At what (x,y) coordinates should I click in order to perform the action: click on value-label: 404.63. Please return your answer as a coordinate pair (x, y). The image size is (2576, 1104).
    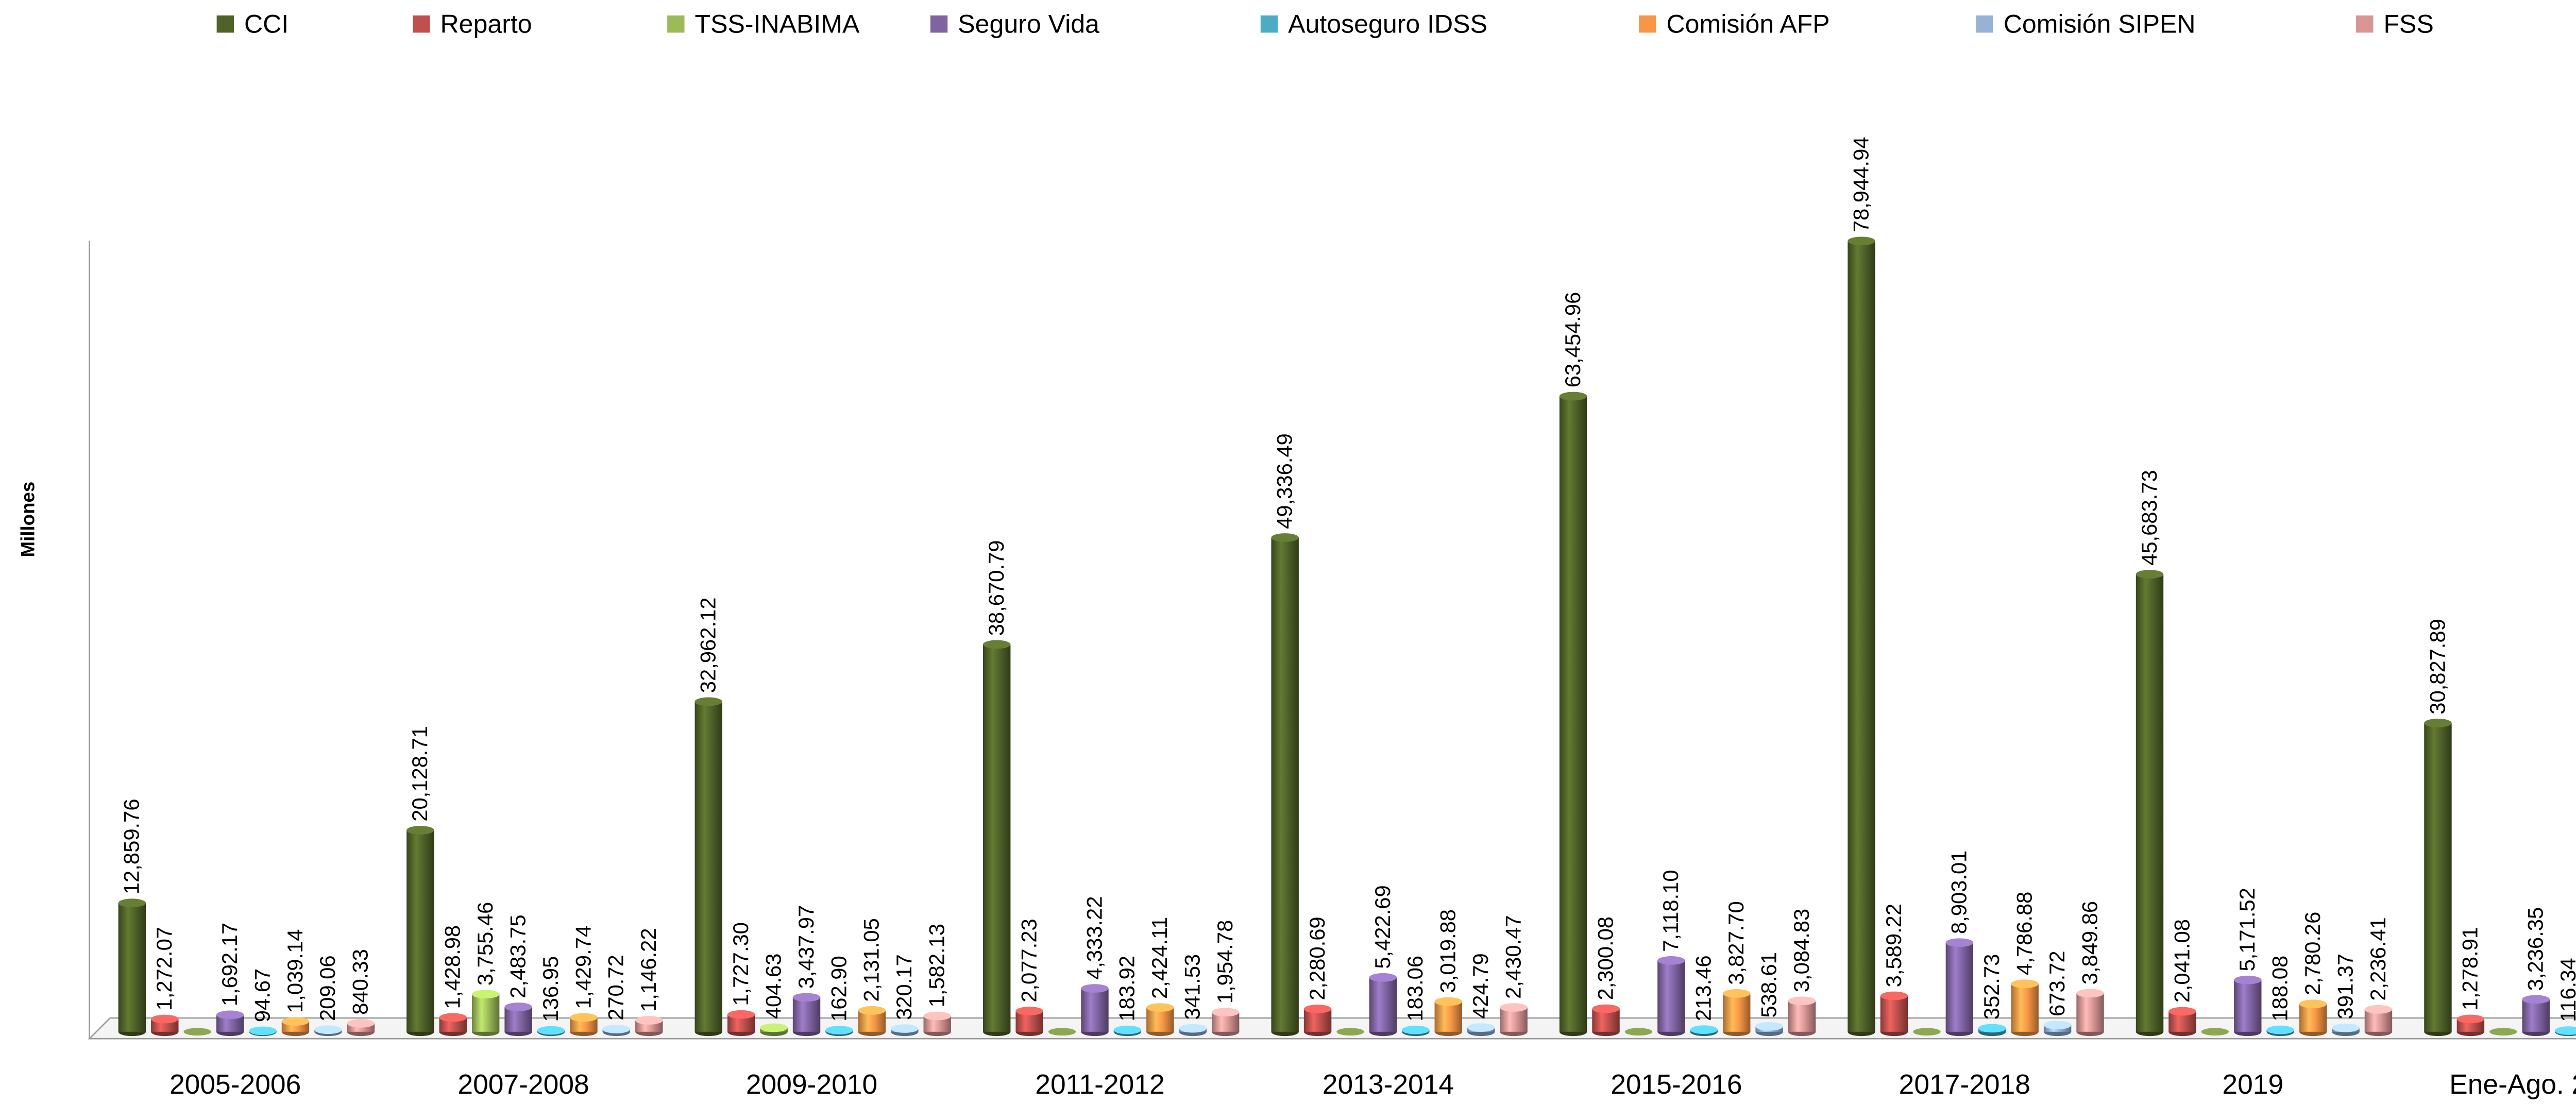
    Looking at the image, I should click on (773, 987).